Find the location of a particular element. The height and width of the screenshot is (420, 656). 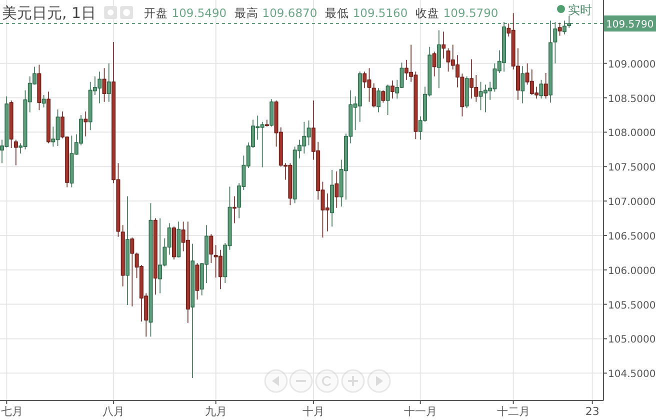

y-tick-label: 105.5000 is located at coordinates (632, 306).